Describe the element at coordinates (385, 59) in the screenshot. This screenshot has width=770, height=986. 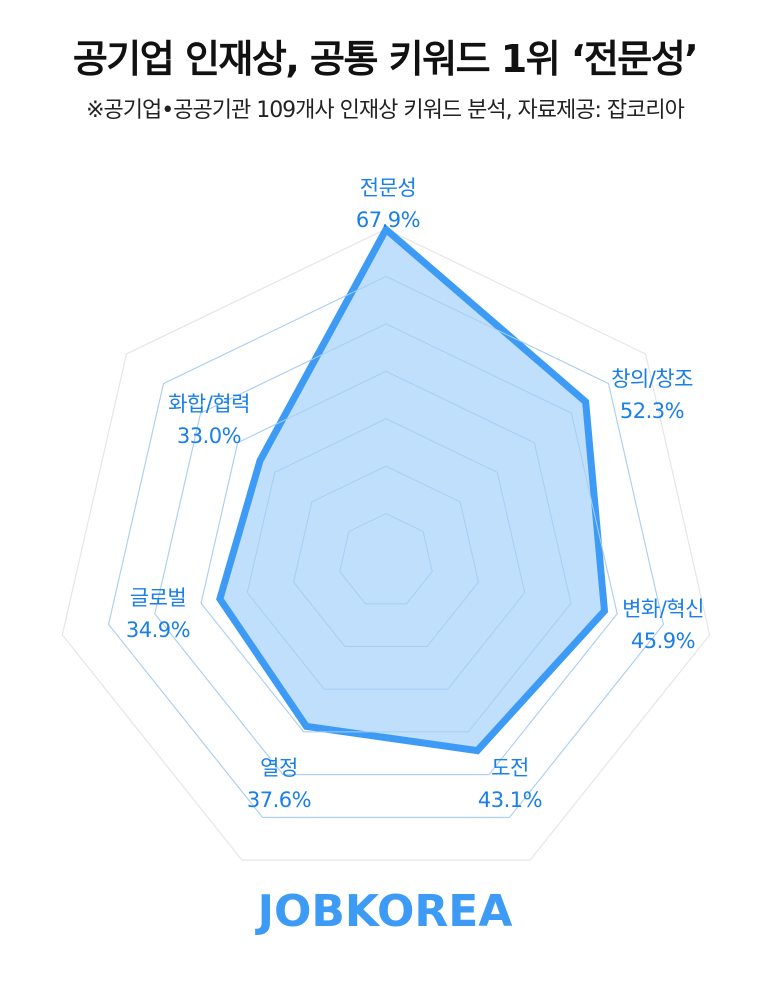
I see `page-title: 공기업 인재상, 공통 키워드 1위 ‘전문성’` at that location.